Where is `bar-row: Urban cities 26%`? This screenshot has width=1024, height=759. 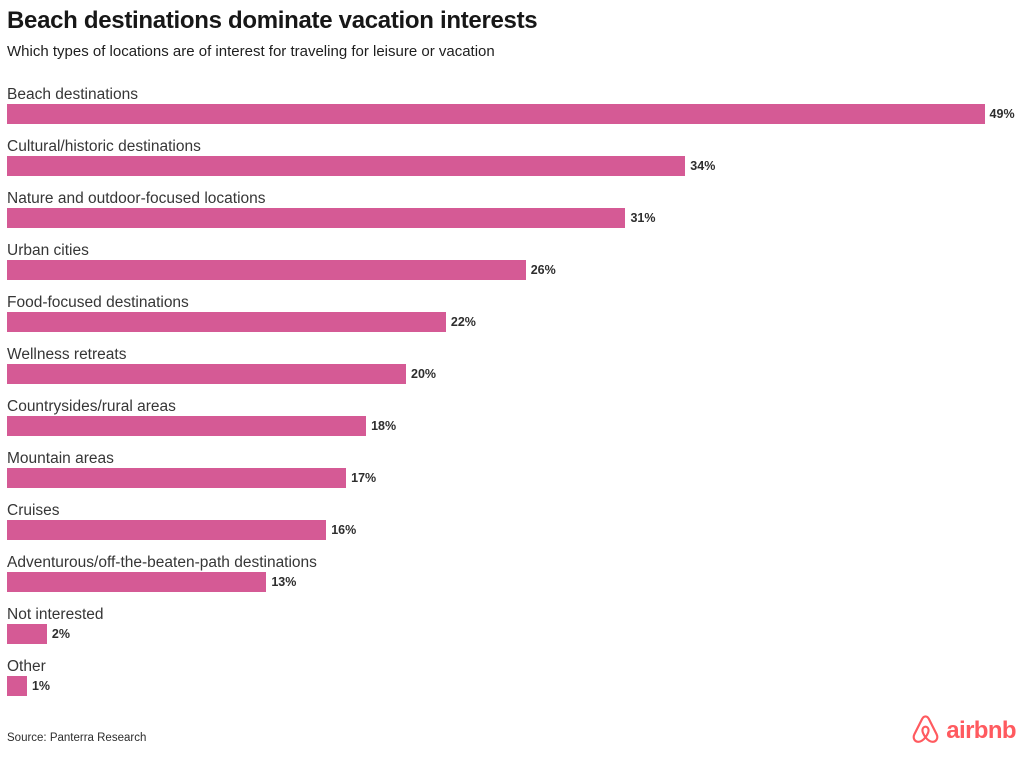 bar-row: Urban cities 26% is located at coordinates (512, 267).